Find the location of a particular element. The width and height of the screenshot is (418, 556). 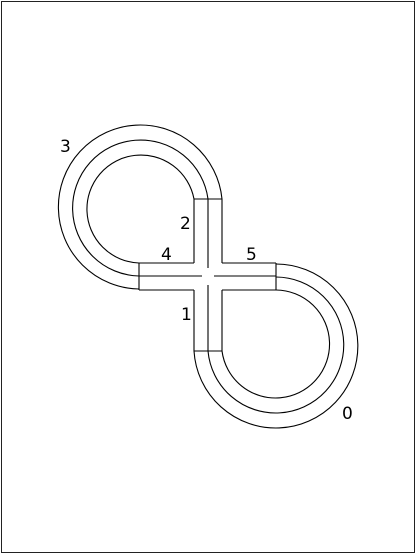

loop-lower-inner-edge is located at coordinates (276, 344).